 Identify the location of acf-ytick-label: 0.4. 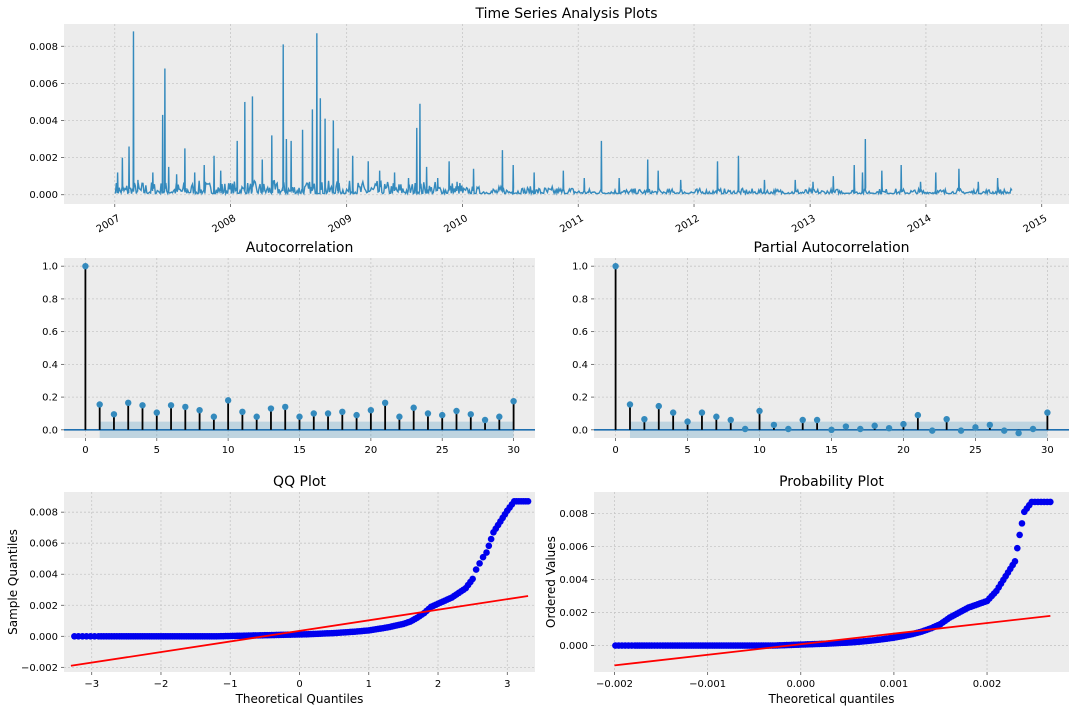
(50, 365).